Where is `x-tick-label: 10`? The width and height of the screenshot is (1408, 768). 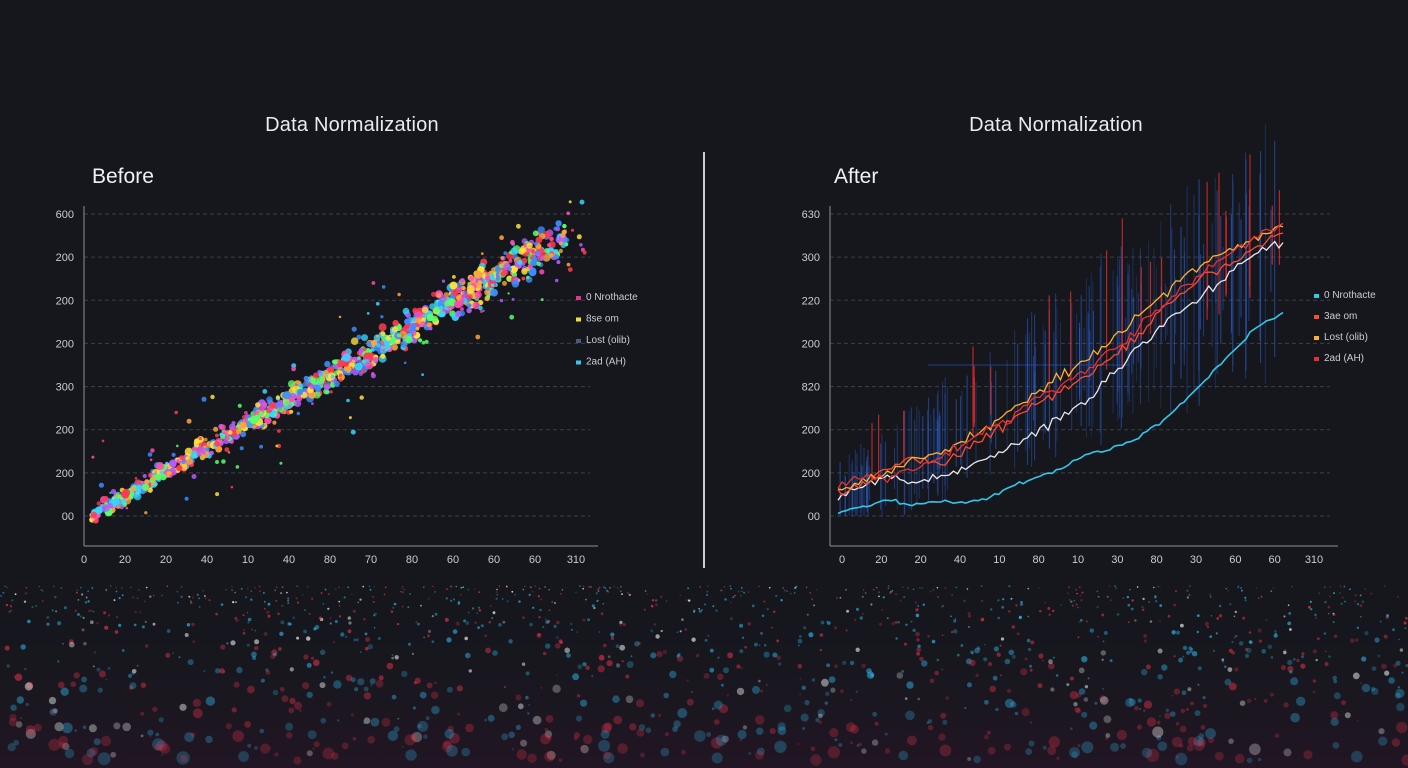 x-tick-label: 10 is located at coordinates (248, 560).